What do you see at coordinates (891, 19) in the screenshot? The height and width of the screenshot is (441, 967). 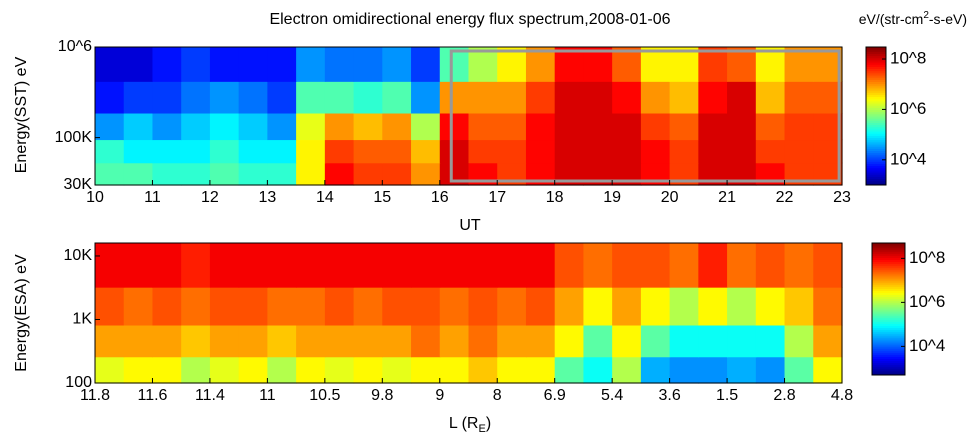 I see `units: eV/(str-cm` at bounding box center [891, 19].